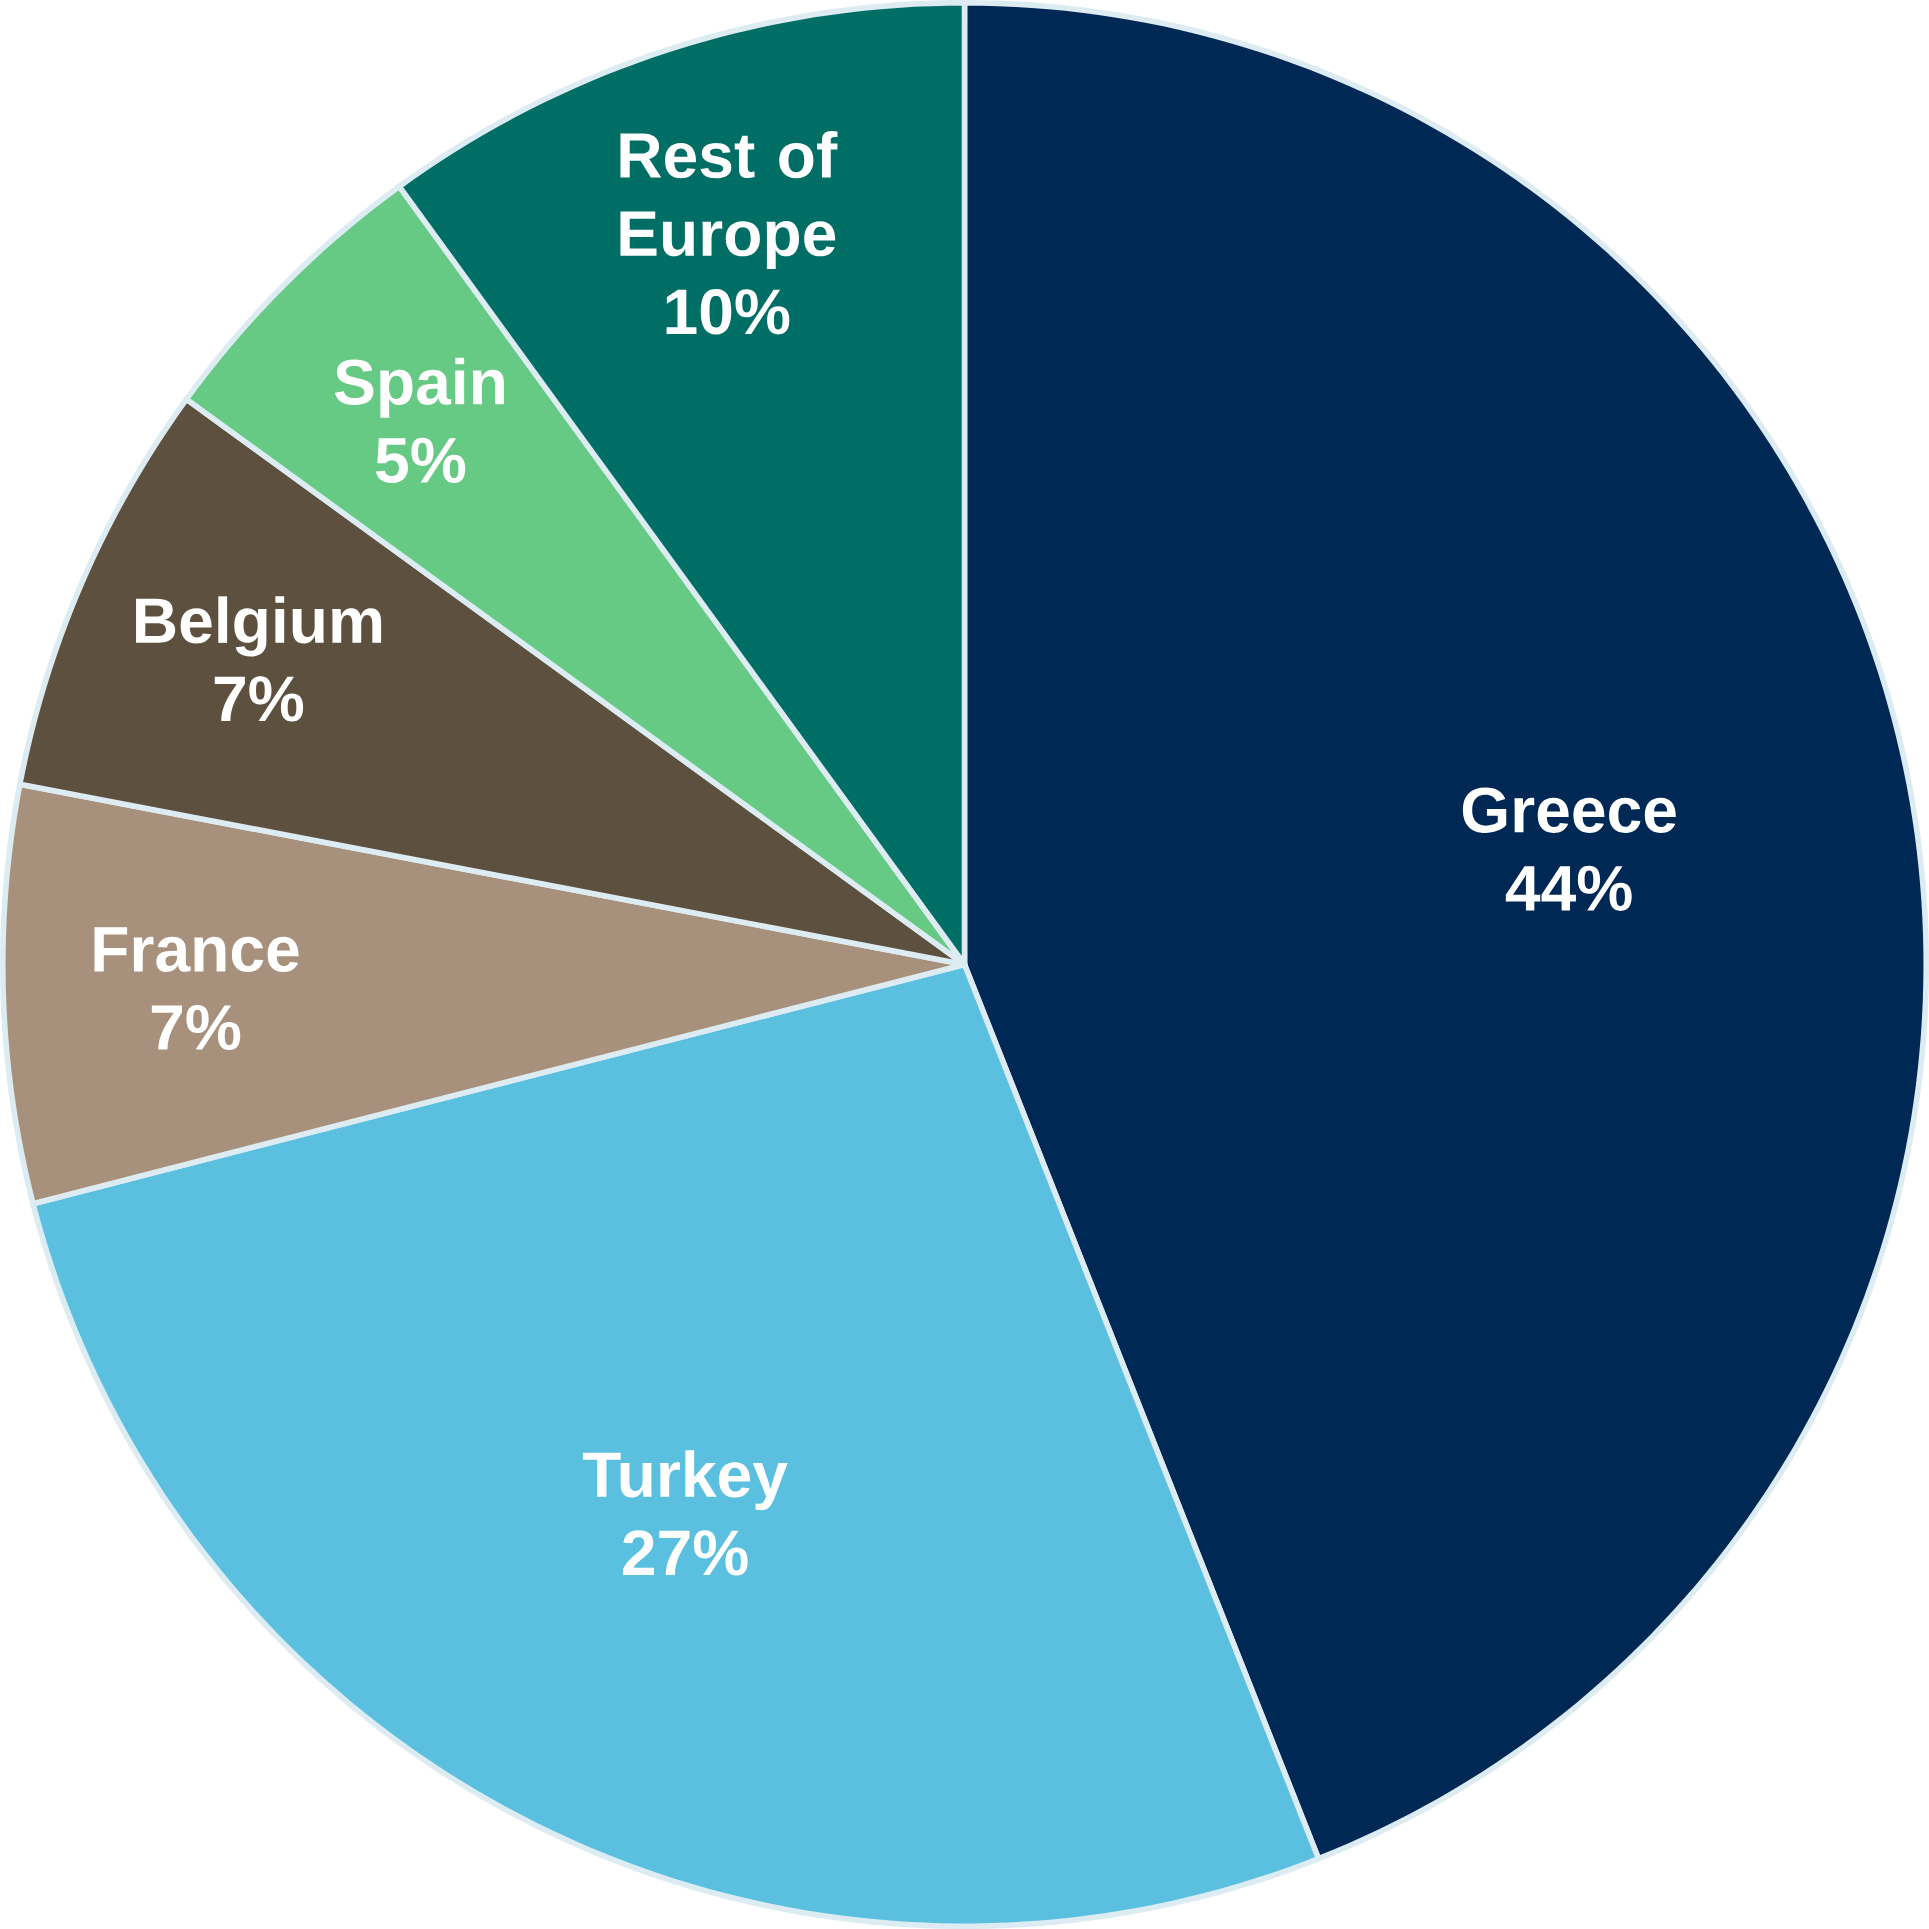 The width and height of the screenshot is (1929, 1929). Describe the element at coordinates (1568, 888) in the screenshot. I see `data-label: 44%` at that location.